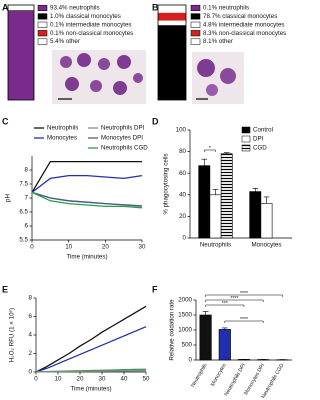 The image size is (320, 400). Describe the element at coordinates (12, 335) in the screenshot. I see `y-axis-label: H₂O₂ RFU (1 × 10⁵)` at that location.